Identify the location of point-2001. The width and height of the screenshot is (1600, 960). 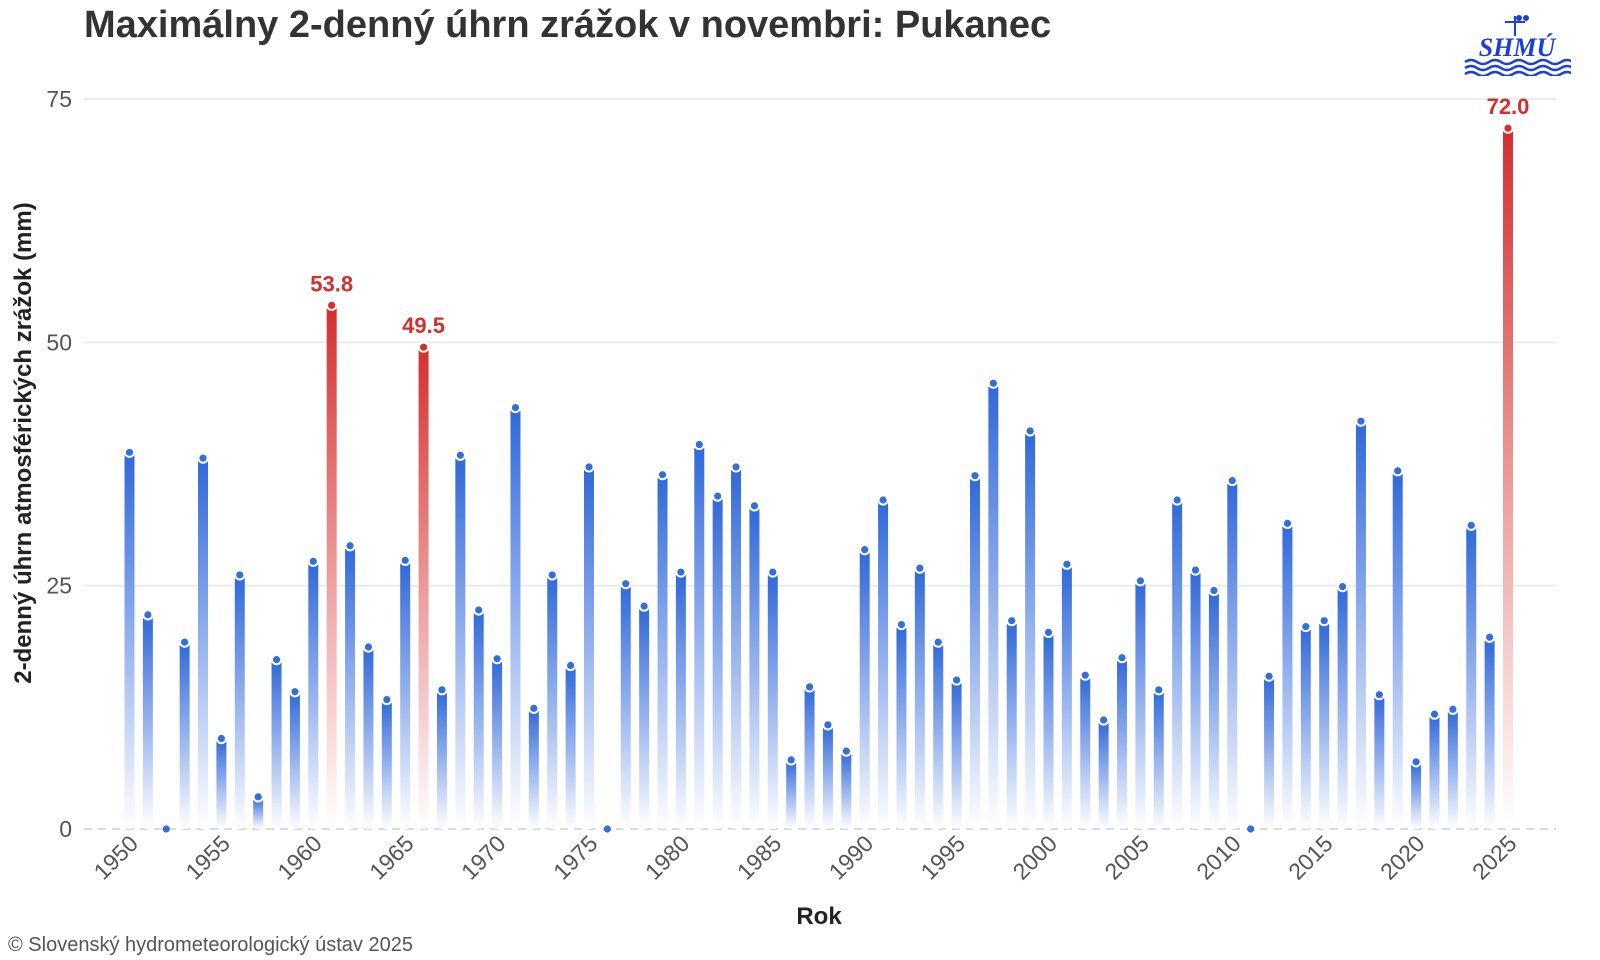
(1067, 564).